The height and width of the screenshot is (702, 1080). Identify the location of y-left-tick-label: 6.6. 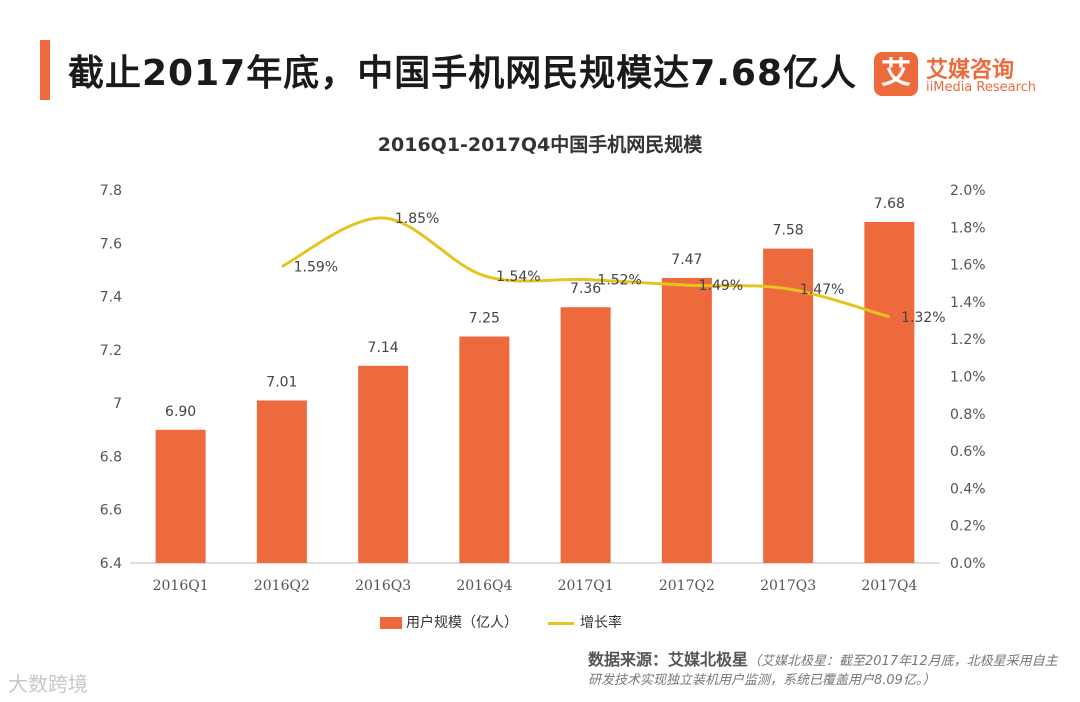
(111, 511).